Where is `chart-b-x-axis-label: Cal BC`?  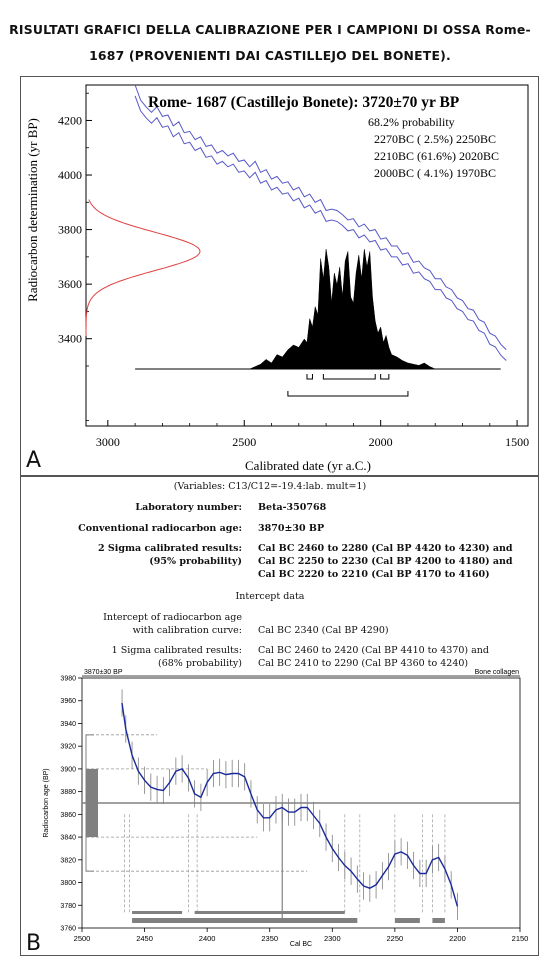
chart-b-x-axis-label: Cal BC is located at coordinates (301, 944).